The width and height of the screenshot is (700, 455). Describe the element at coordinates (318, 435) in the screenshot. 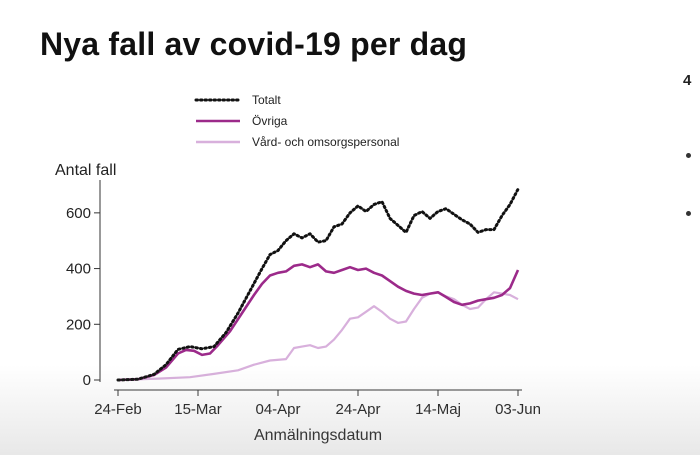

I see `x-axis-title: Anmälningsdatum` at that location.